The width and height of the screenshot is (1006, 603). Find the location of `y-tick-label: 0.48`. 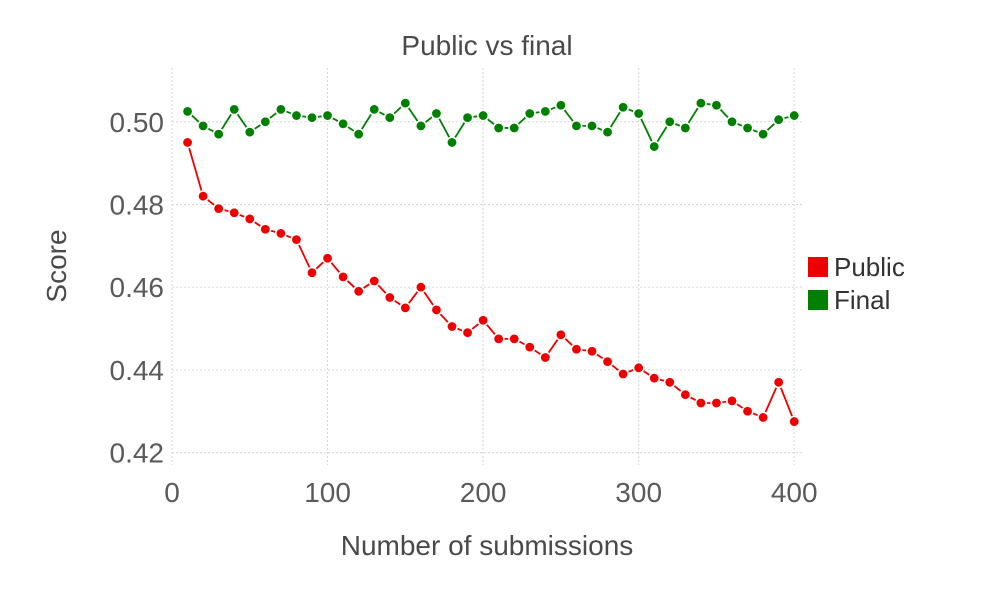

y-tick-label: 0.48 is located at coordinates (137, 204).